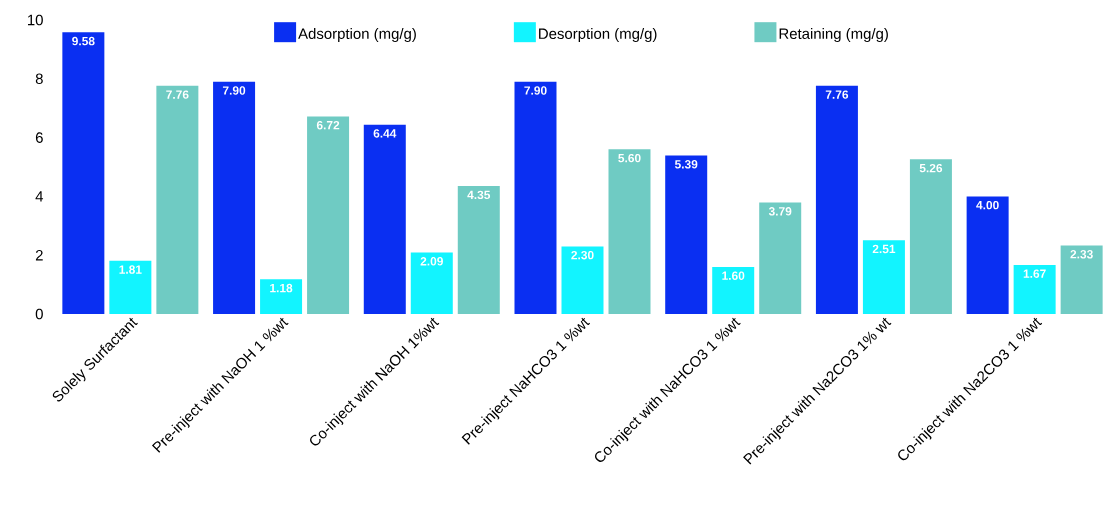  What do you see at coordinates (39, 314) in the screenshot?
I see `y-tick-label: 0` at bounding box center [39, 314].